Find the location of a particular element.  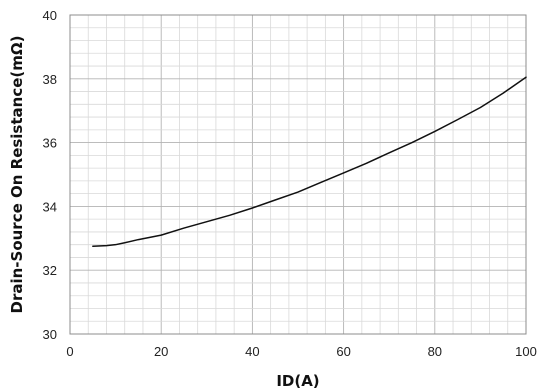

x-tick-label: 0 is located at coordinates (69, 351).